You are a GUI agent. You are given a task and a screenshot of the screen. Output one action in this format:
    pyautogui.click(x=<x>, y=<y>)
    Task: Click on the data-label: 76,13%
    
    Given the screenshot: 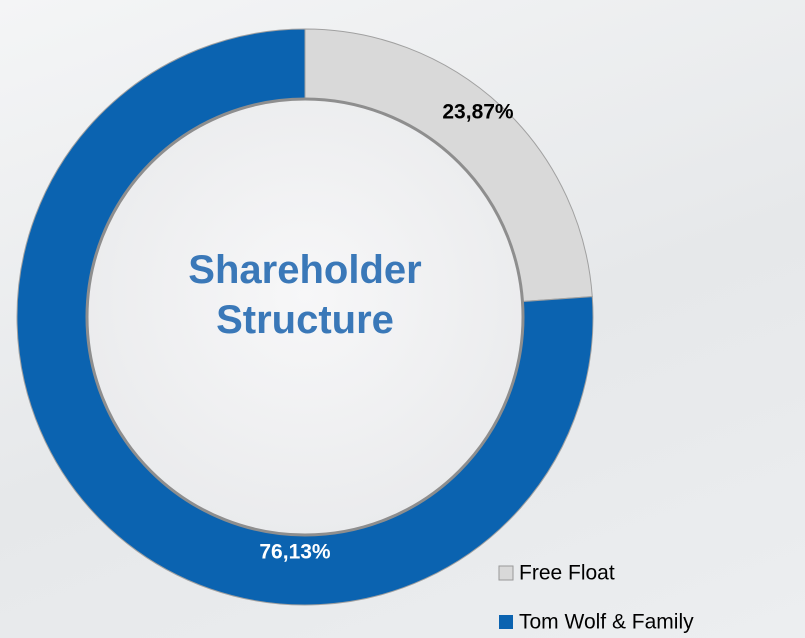 What is the action you would take?
    pyautogui.click(x=295, y=552)
    